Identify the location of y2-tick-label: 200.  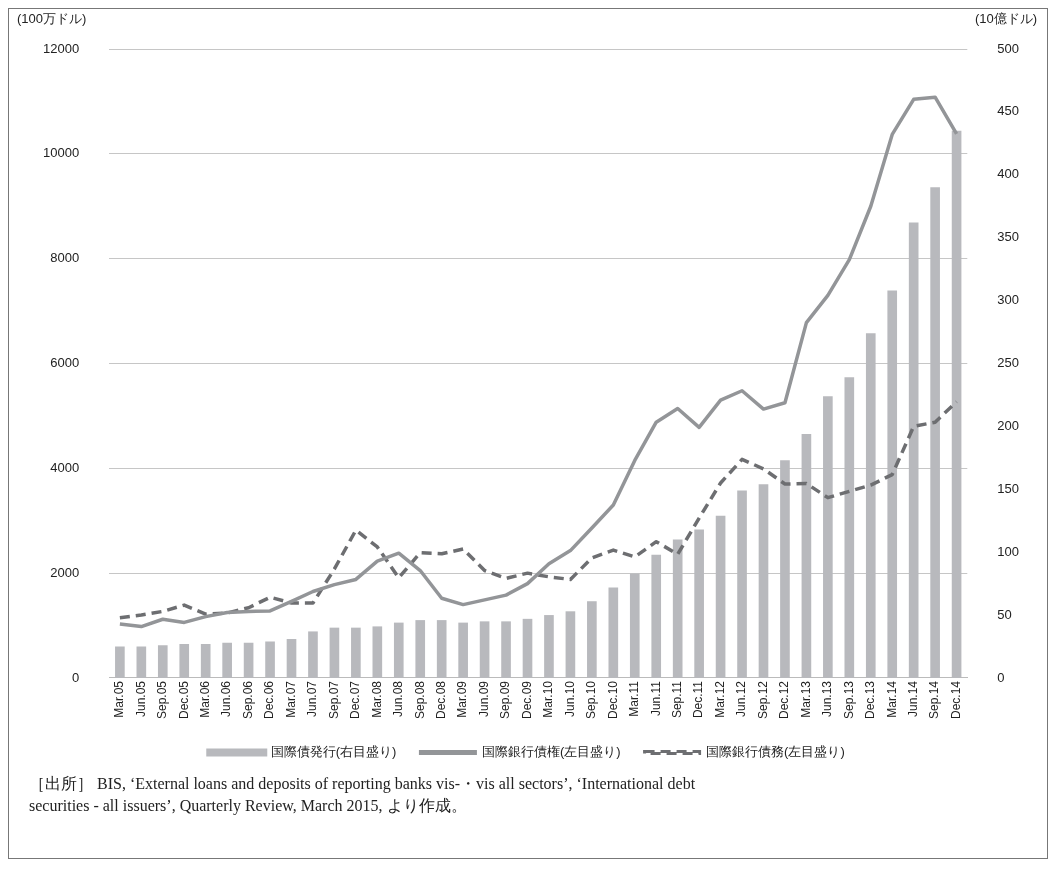
(1008, 425).